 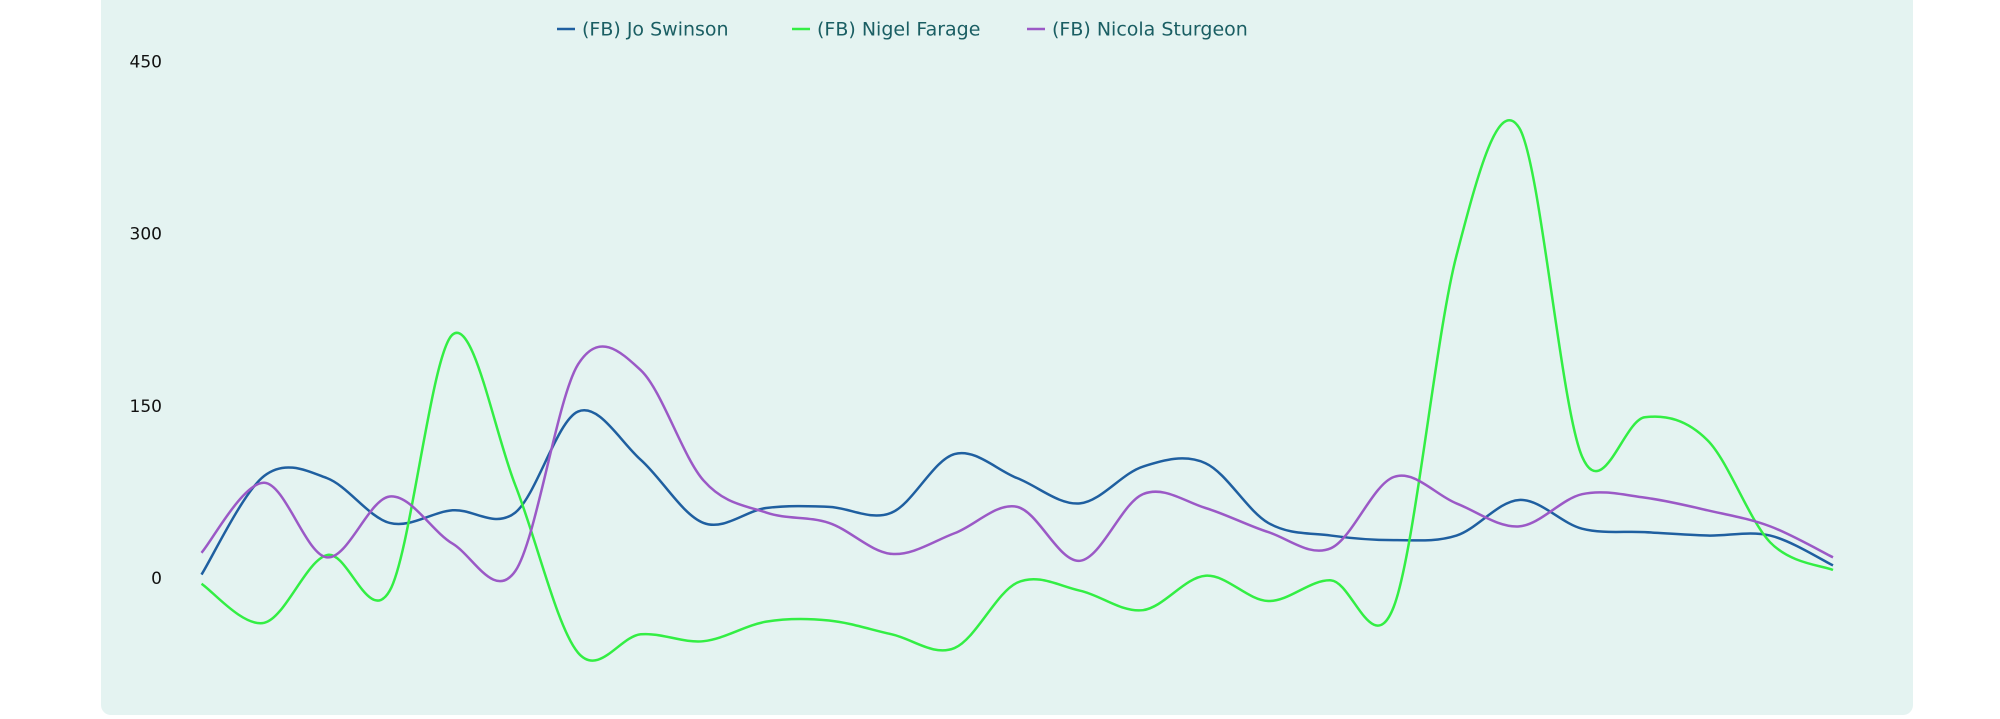 I want to click on y-tick-label: 450, so click(x=146, y=63).